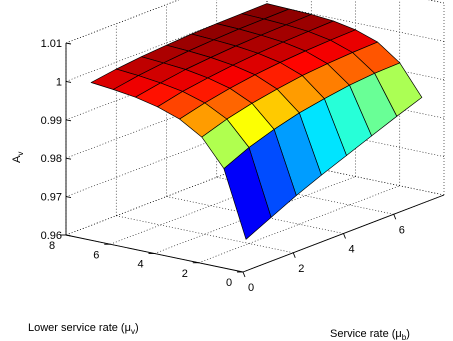 The width and height of the screenshot is (453, 341). I want to click on y-axis-label-text: Lower service rate (μ, so click(79, 328).